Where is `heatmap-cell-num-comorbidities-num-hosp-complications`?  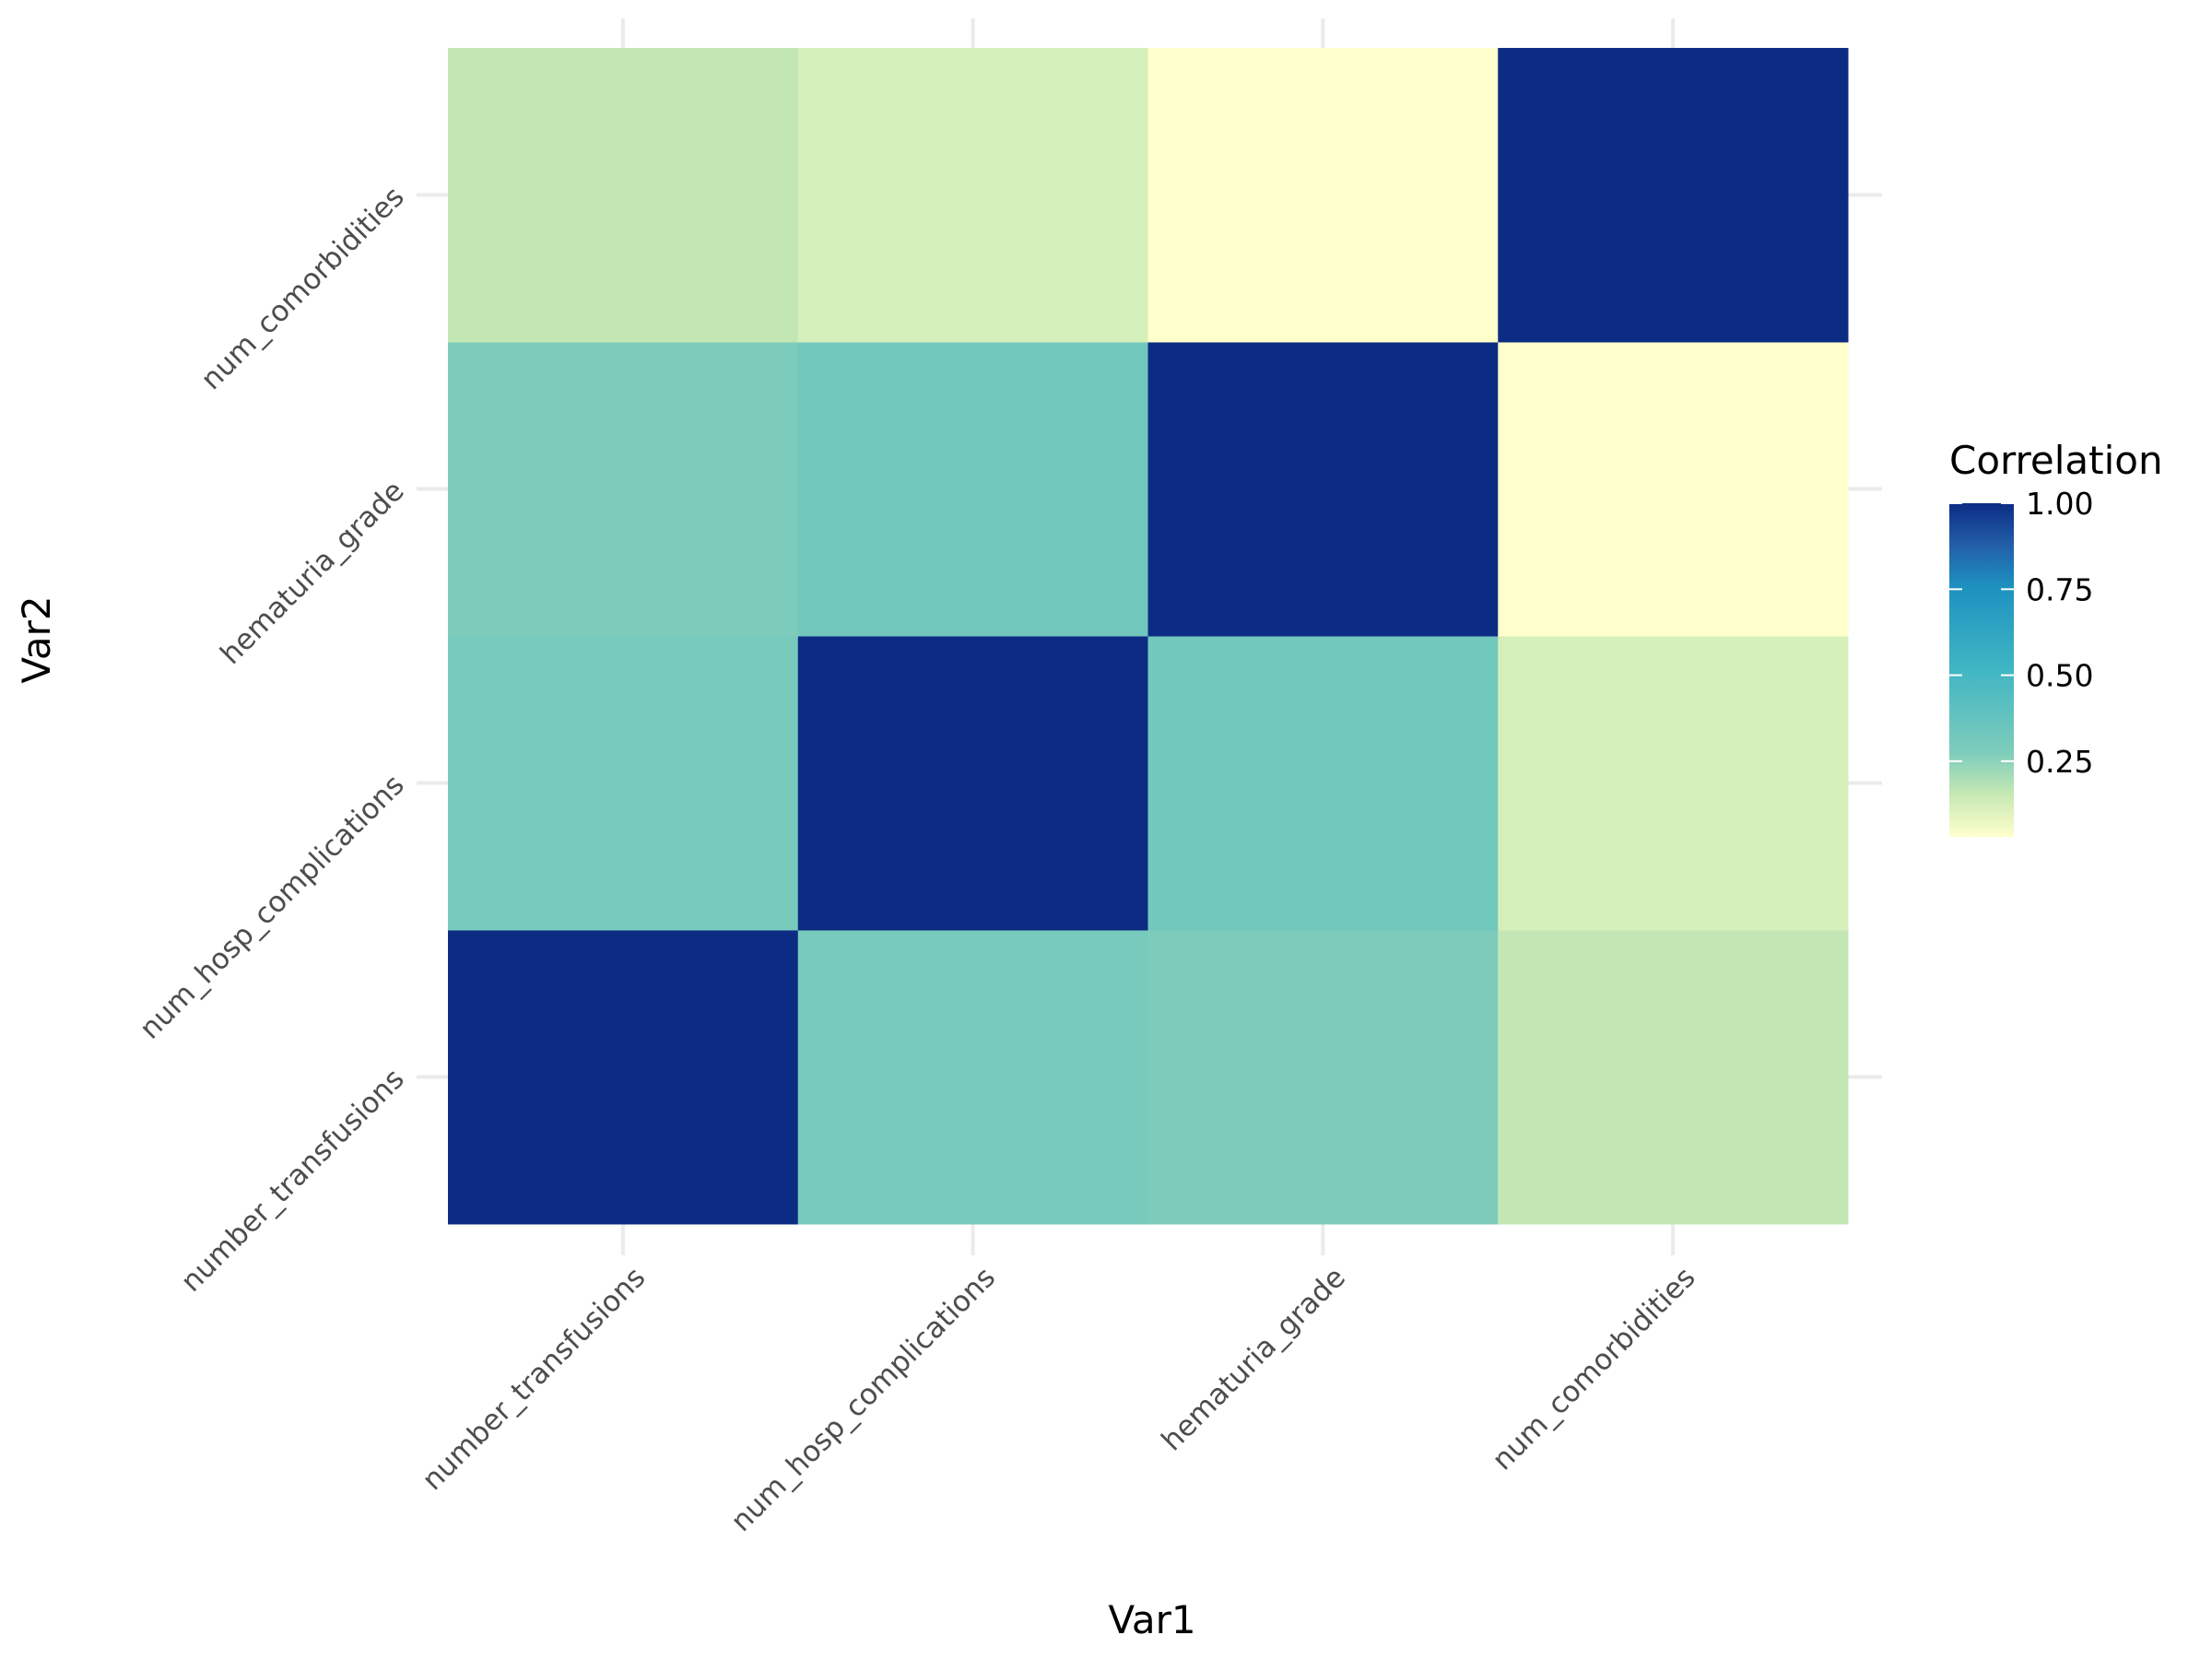
heatmap-cell-num-comorbidities-num-hosp-complications is located at coordinates (1673, 783).